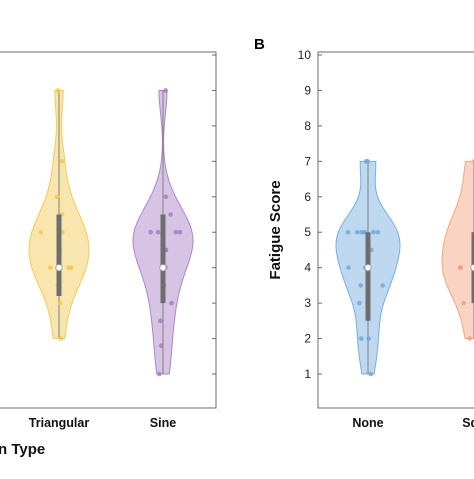 Image resolution: width=474 pixels, height=479 pixels. What do you see at coordinates (458, 249) in the screenshot?
I see `panel-b-violin-squ` at bounding box center [458, 249].